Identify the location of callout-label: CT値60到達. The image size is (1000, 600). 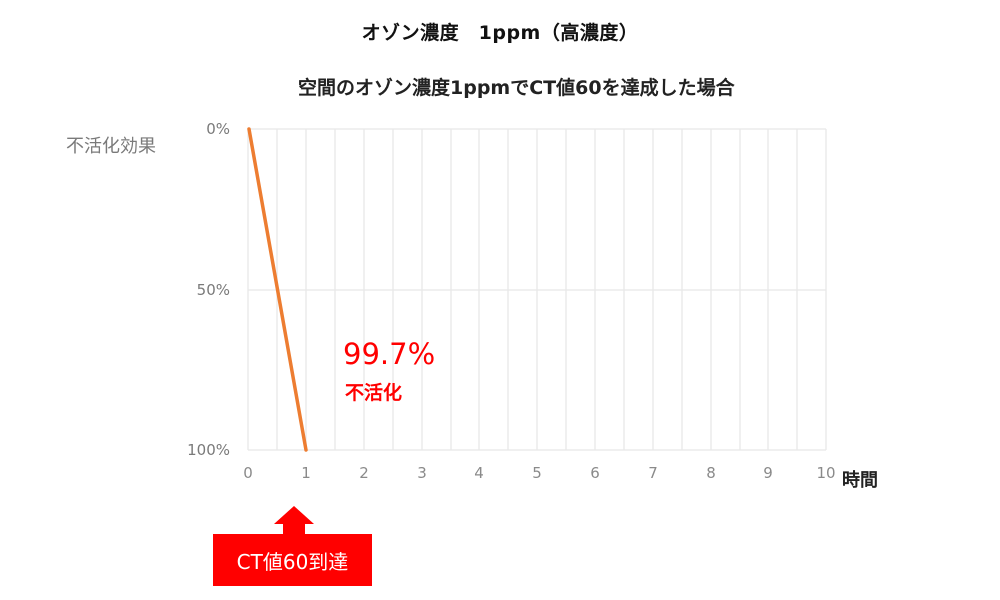
(292, 561).